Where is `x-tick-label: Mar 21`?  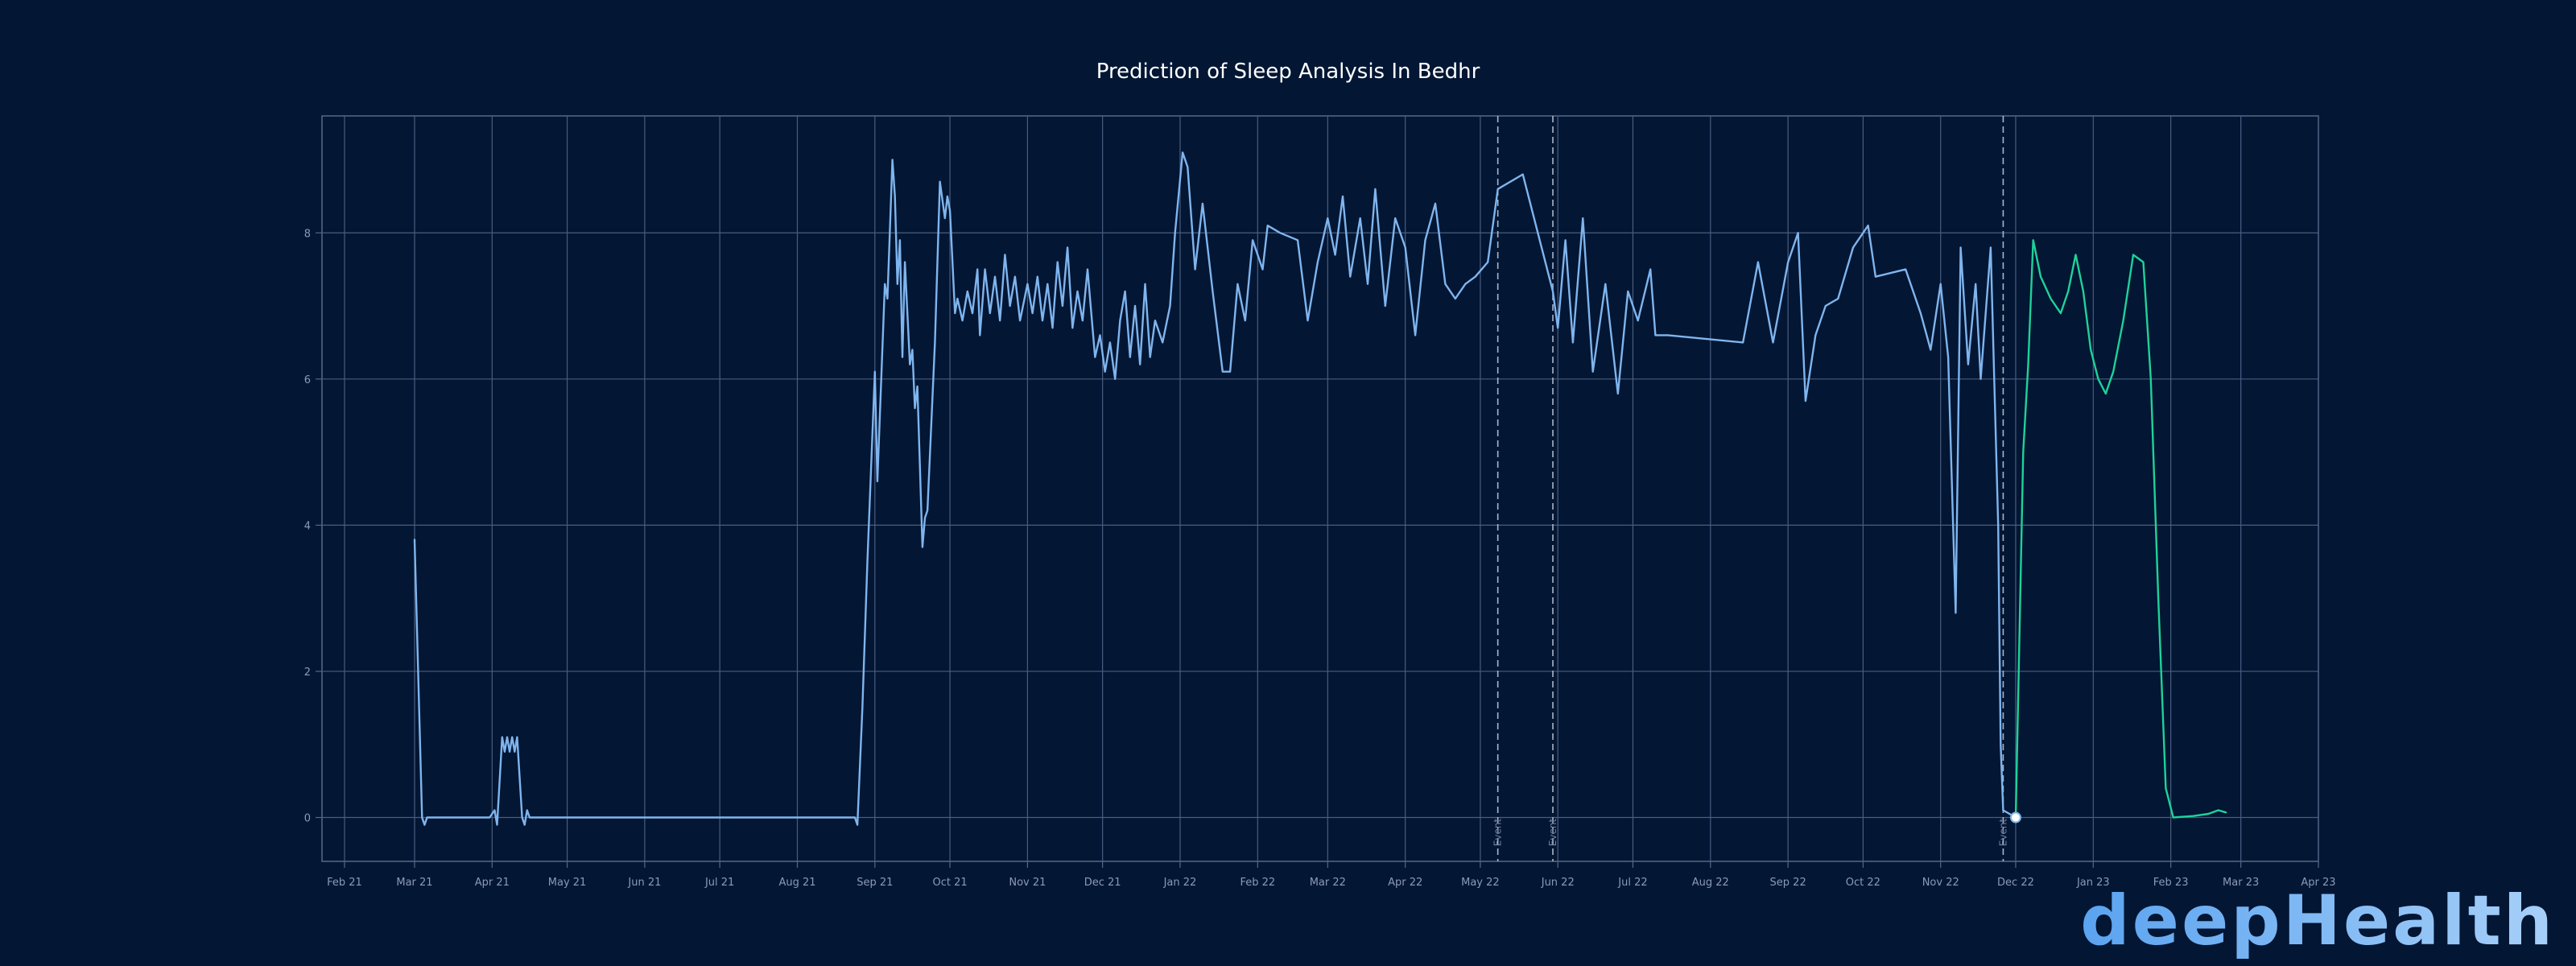 x-tick-label: Mar 21 is located at coordinates (414, 883).